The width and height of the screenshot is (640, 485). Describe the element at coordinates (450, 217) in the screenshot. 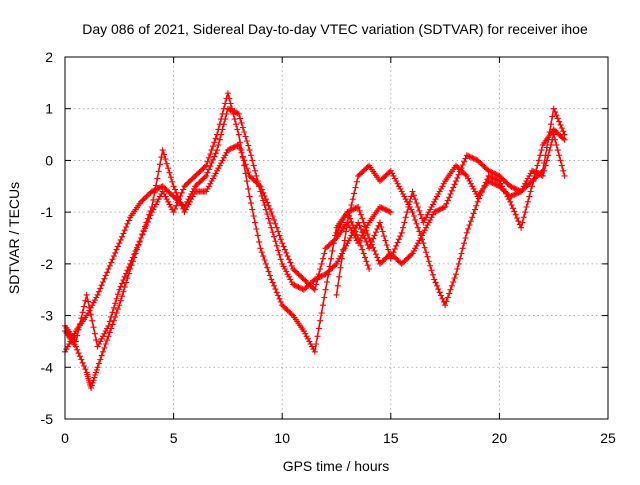

I see `series-line` at that location.